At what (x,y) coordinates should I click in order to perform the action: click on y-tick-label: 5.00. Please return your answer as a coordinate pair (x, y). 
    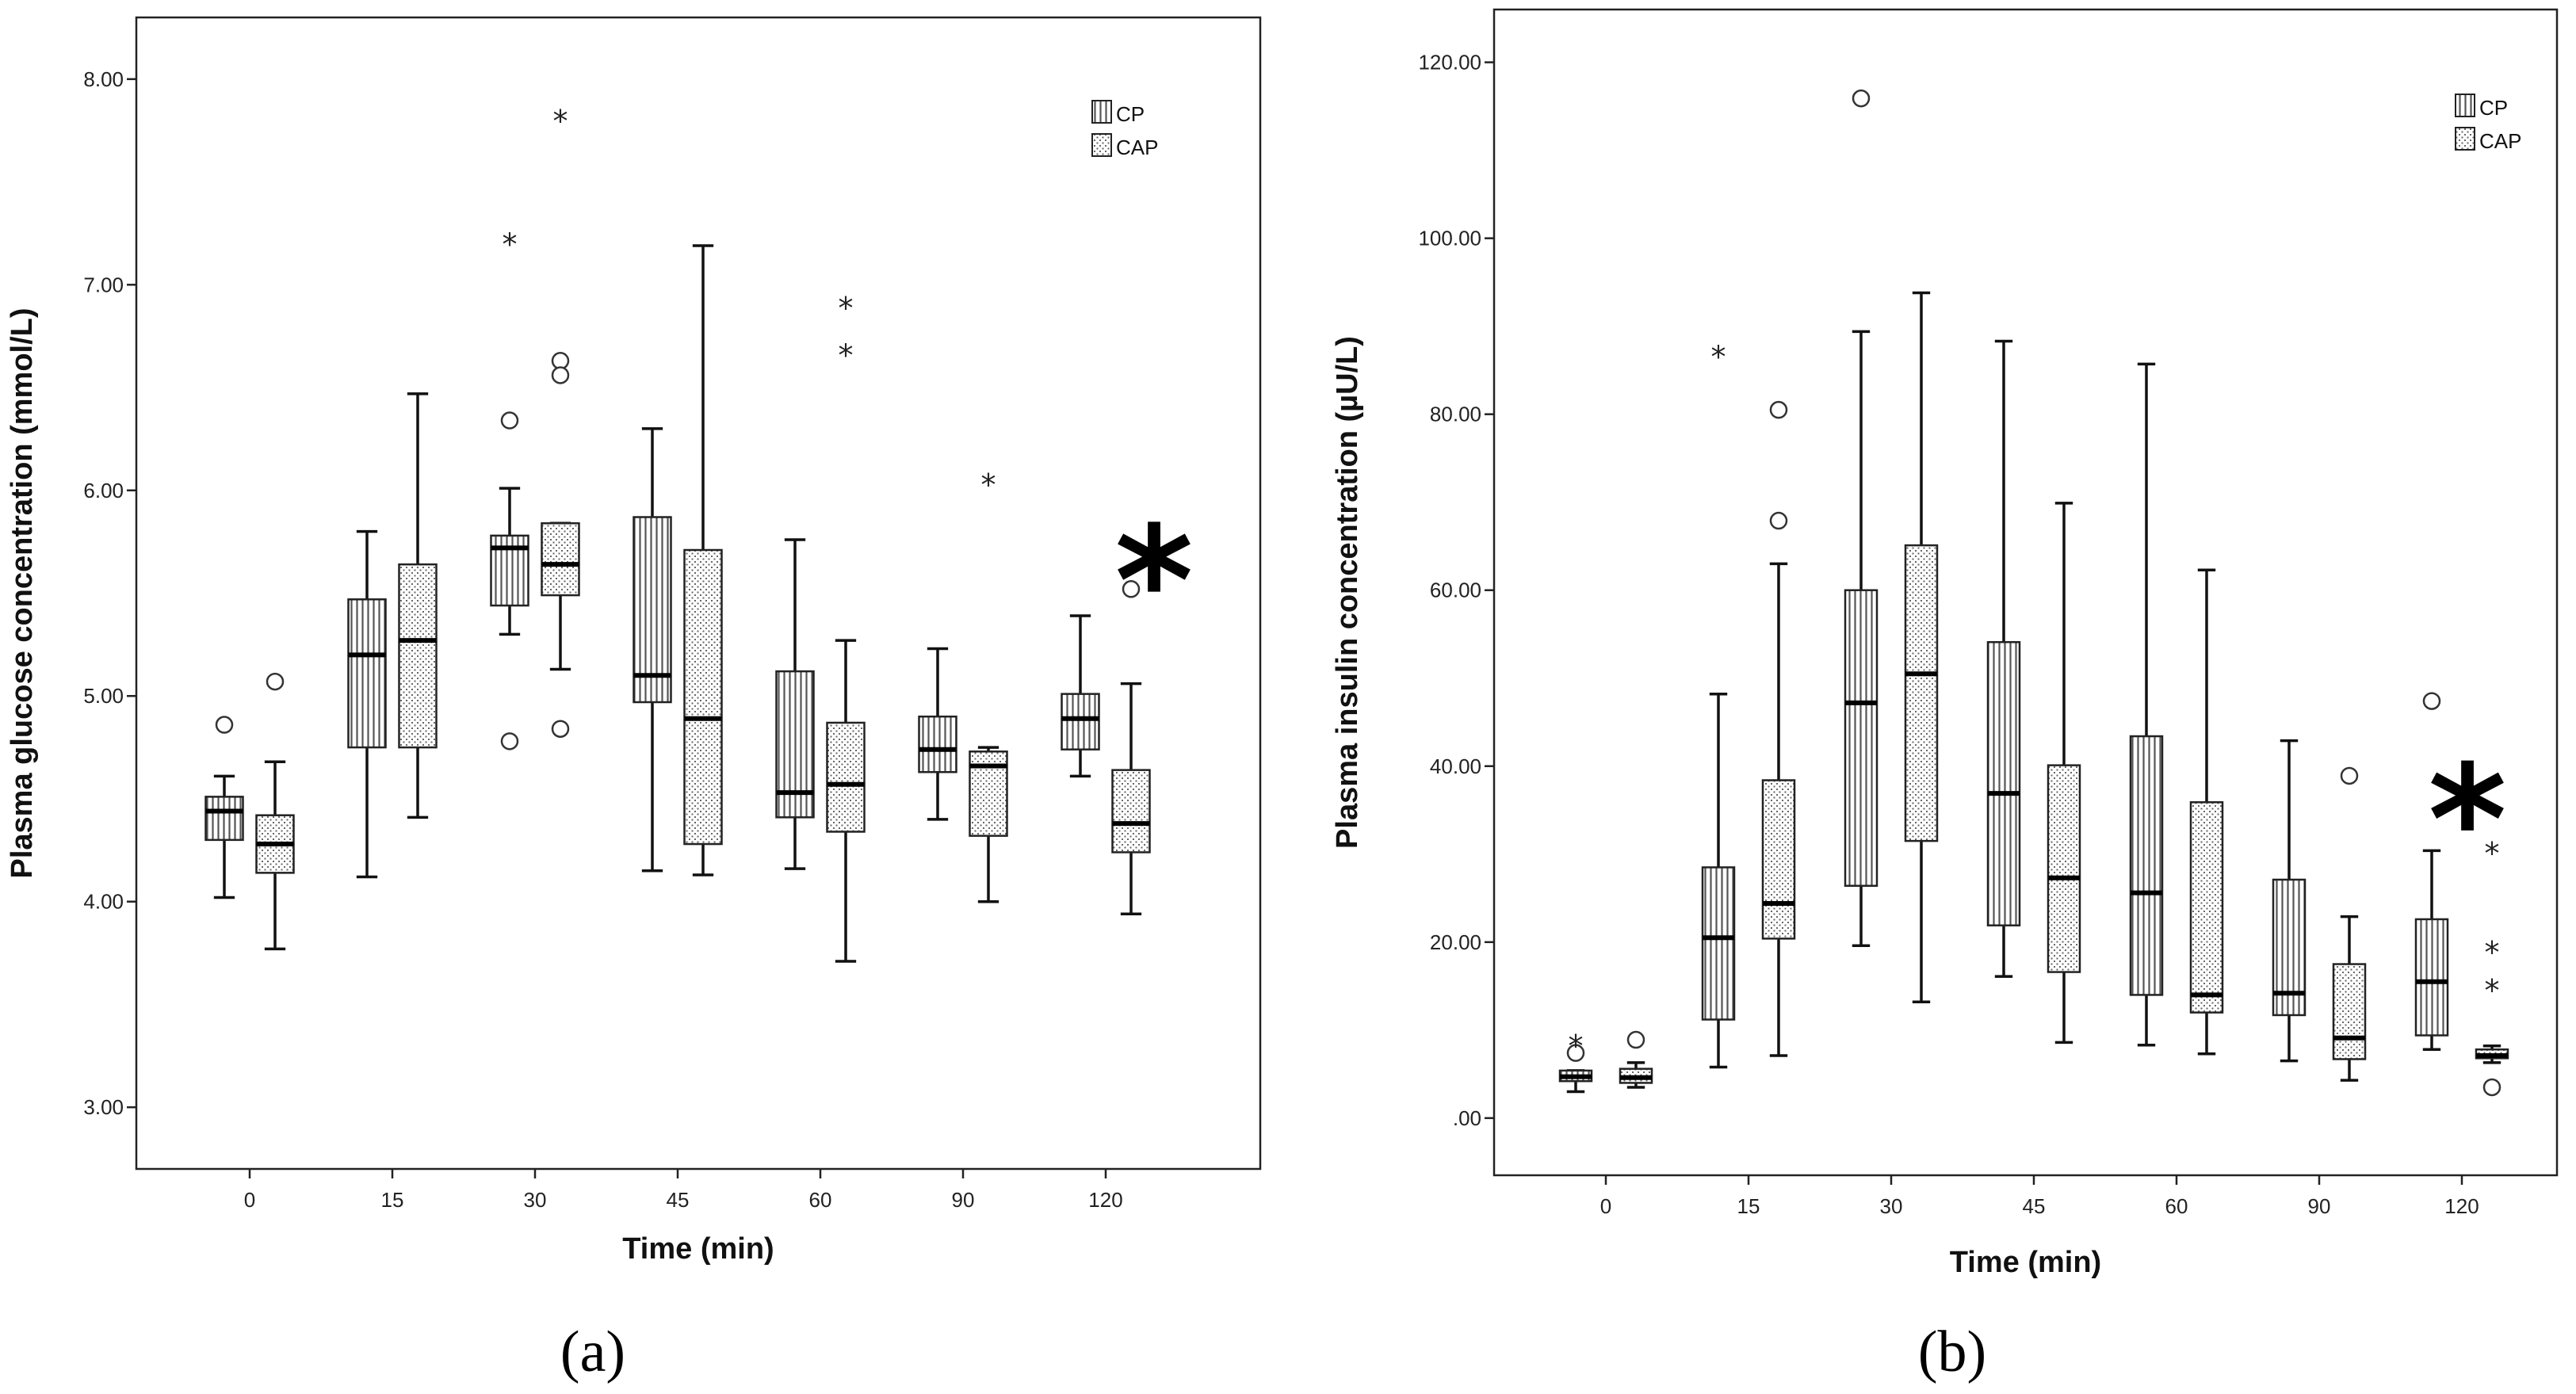
    Looking at the image, I should click on (103, 696).